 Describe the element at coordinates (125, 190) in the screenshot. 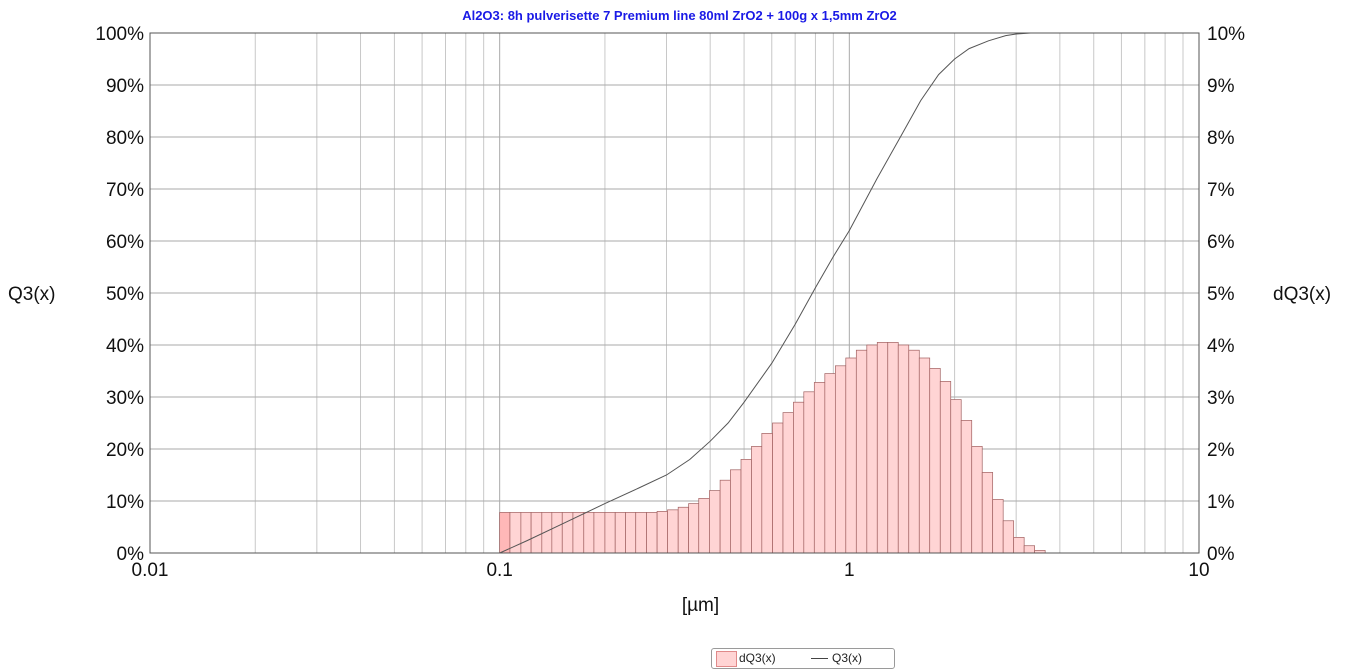

I see `left-tick-label: 70%` at that location.